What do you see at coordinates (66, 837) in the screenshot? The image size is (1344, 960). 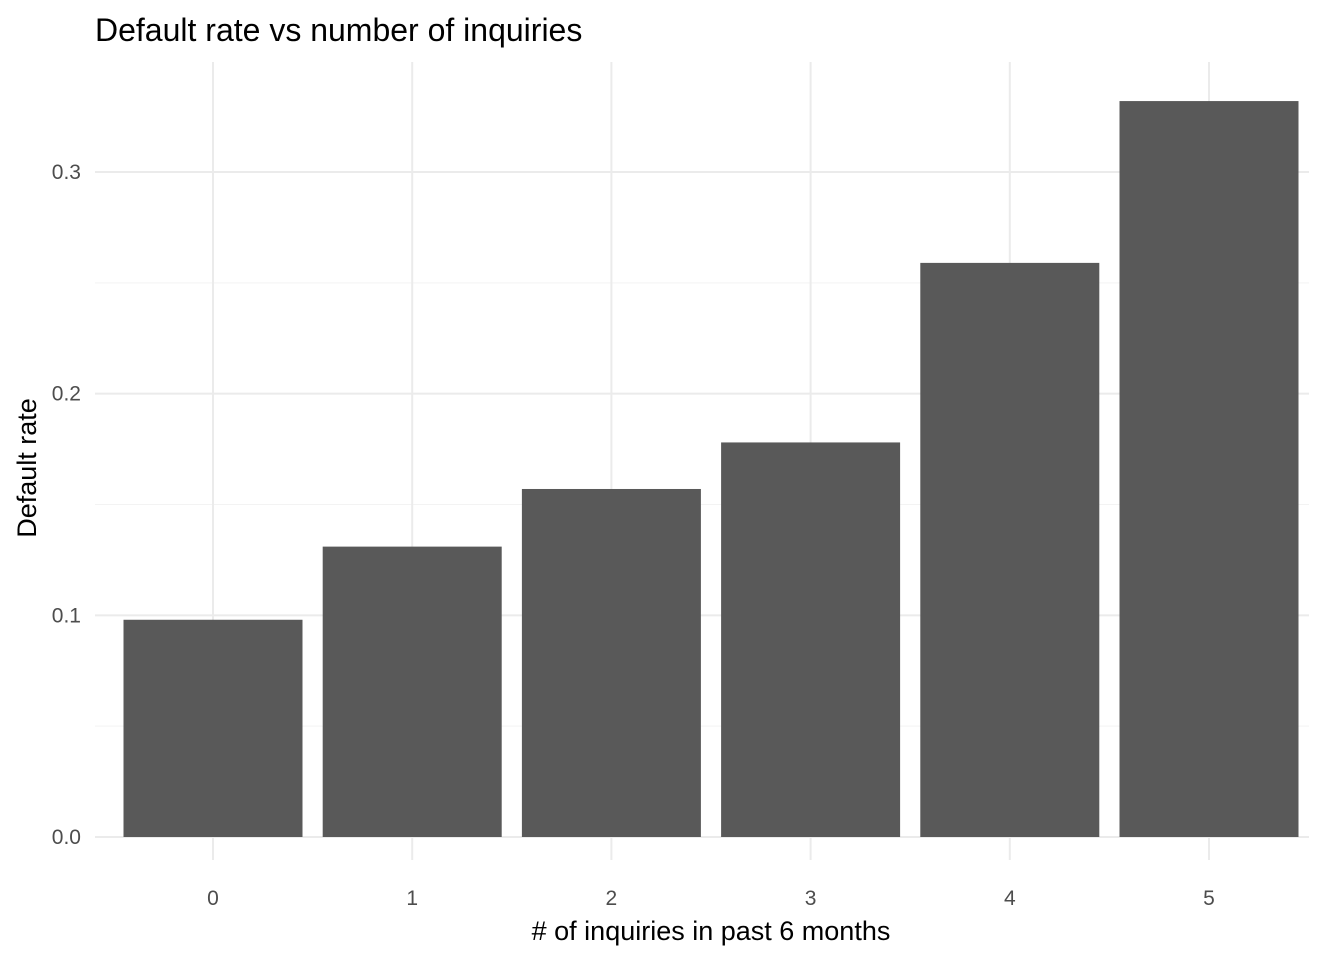 I see `y-tick-label: 0.0` at bounding box center [66, 837].